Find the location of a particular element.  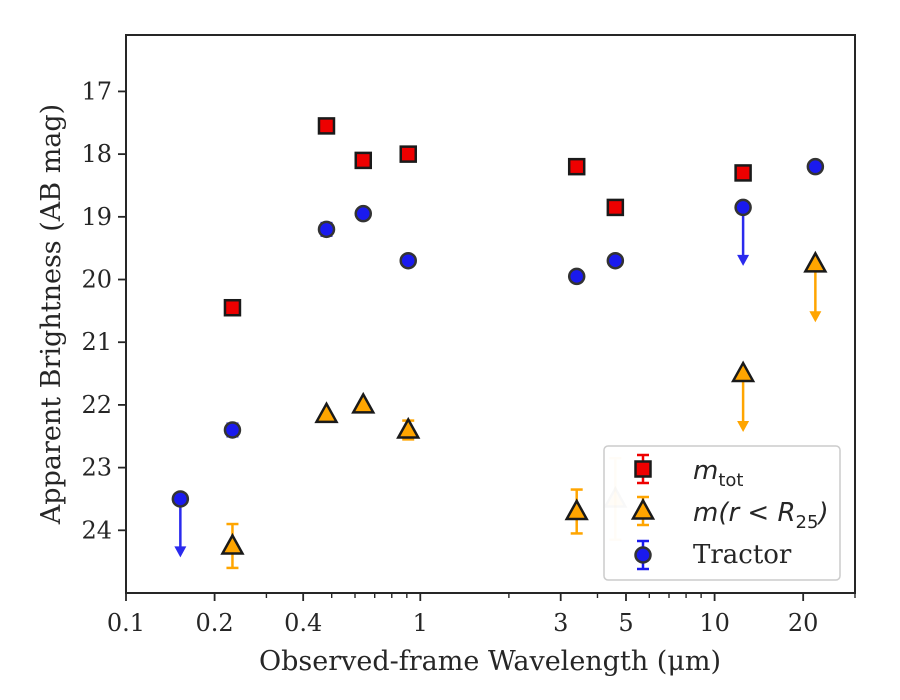

x-tick-label: 0.1 is located at coordinates (126, 623).